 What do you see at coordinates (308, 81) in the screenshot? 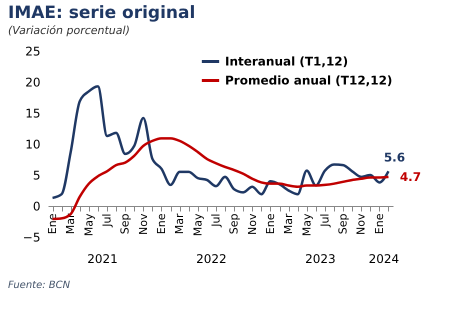
I see `legend-label: Promedio anual (T12,12)` at bounding box center [308, 81].